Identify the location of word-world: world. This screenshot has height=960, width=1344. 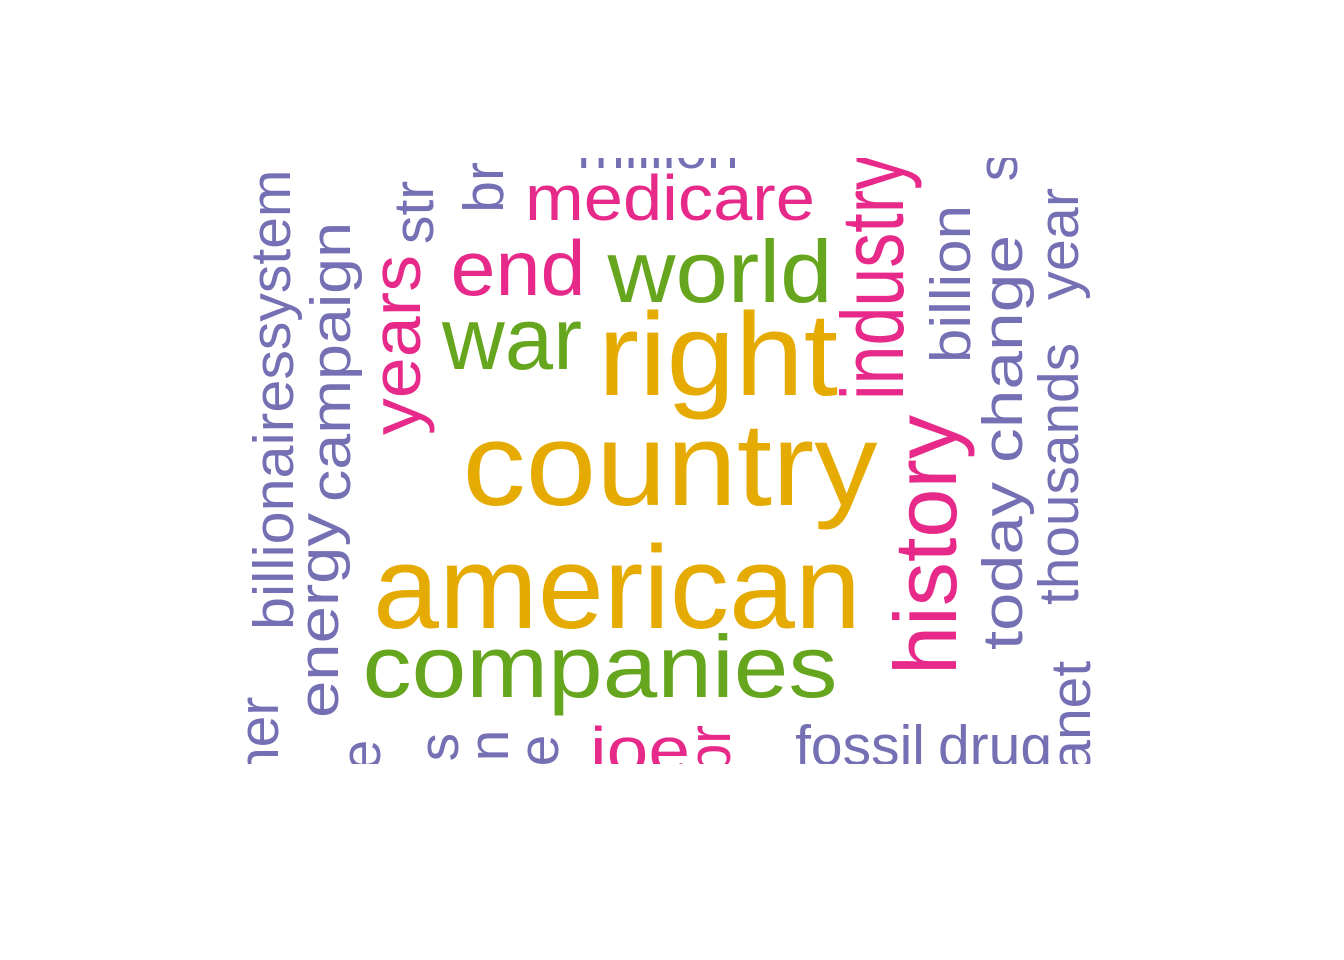
(719, 271).